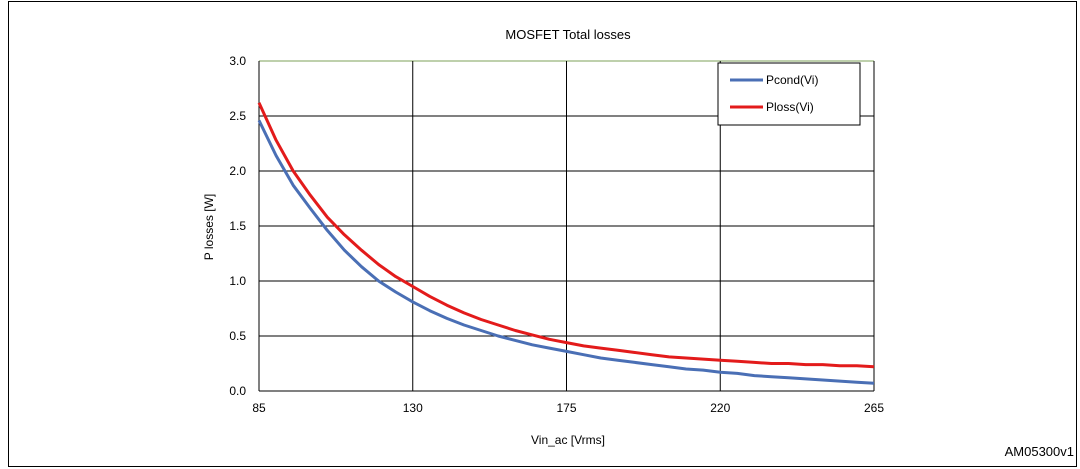  What do you see at coordinates (568, 440) in the screenshot?
I see `x-axis-label: Vin_ac [Vrms]` at bounding box center [568, 440].